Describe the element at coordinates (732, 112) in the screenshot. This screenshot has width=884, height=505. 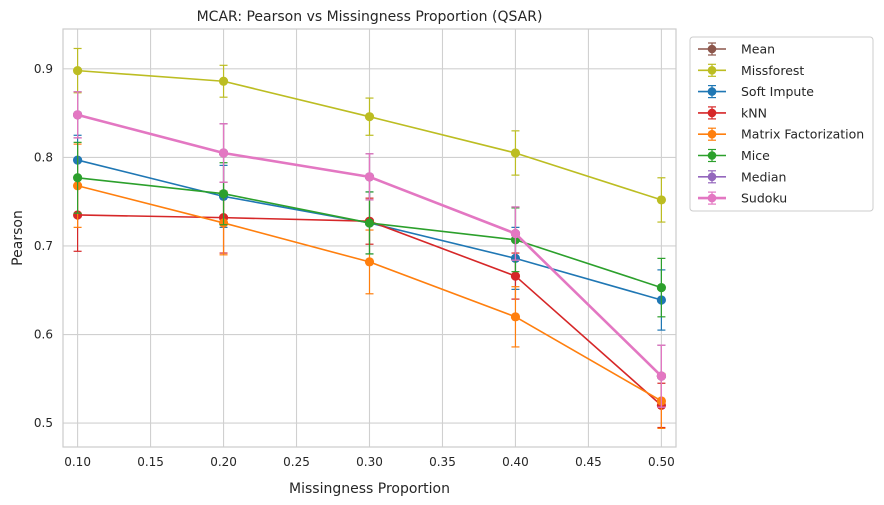
I see `legend-item: kNN` at that location.